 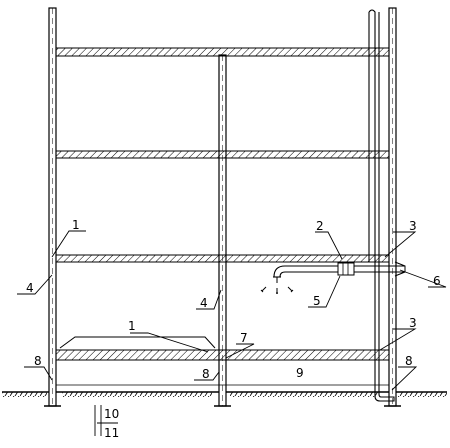 I want to click on vertical-riser-pipe, so click(x=381, y=205).